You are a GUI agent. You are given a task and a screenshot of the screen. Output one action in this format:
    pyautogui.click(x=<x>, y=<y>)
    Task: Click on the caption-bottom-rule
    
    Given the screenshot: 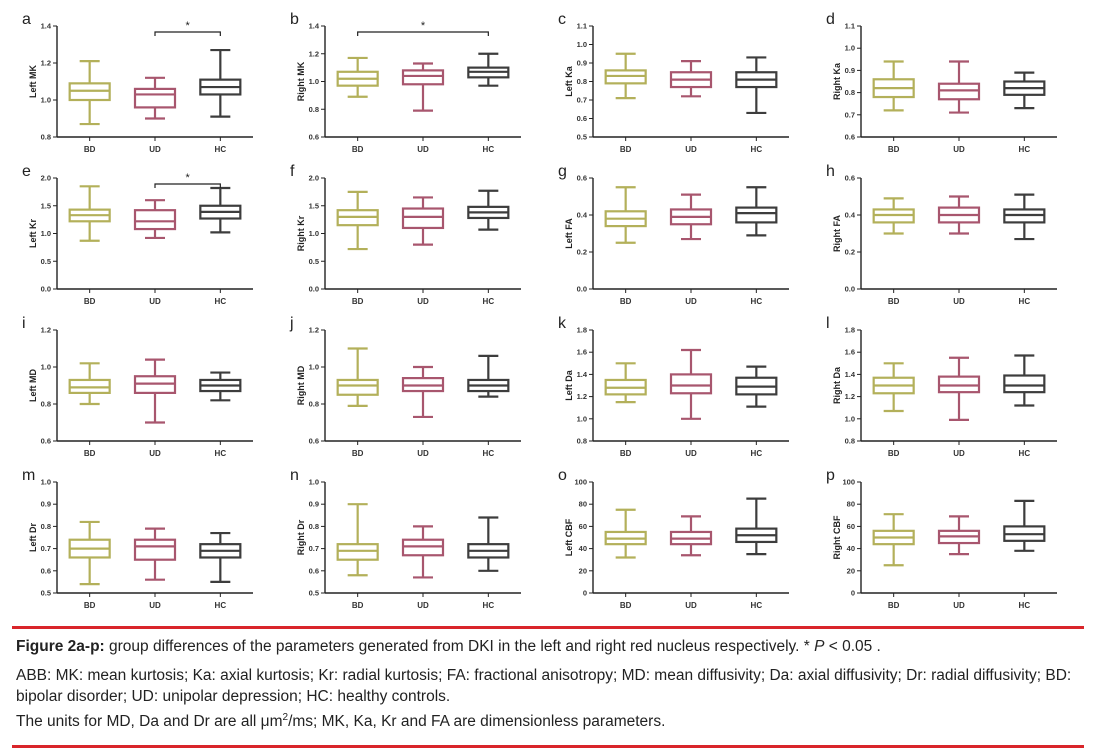 What is the action you would take?
    pyautogui.click(x=548, y=746)
    